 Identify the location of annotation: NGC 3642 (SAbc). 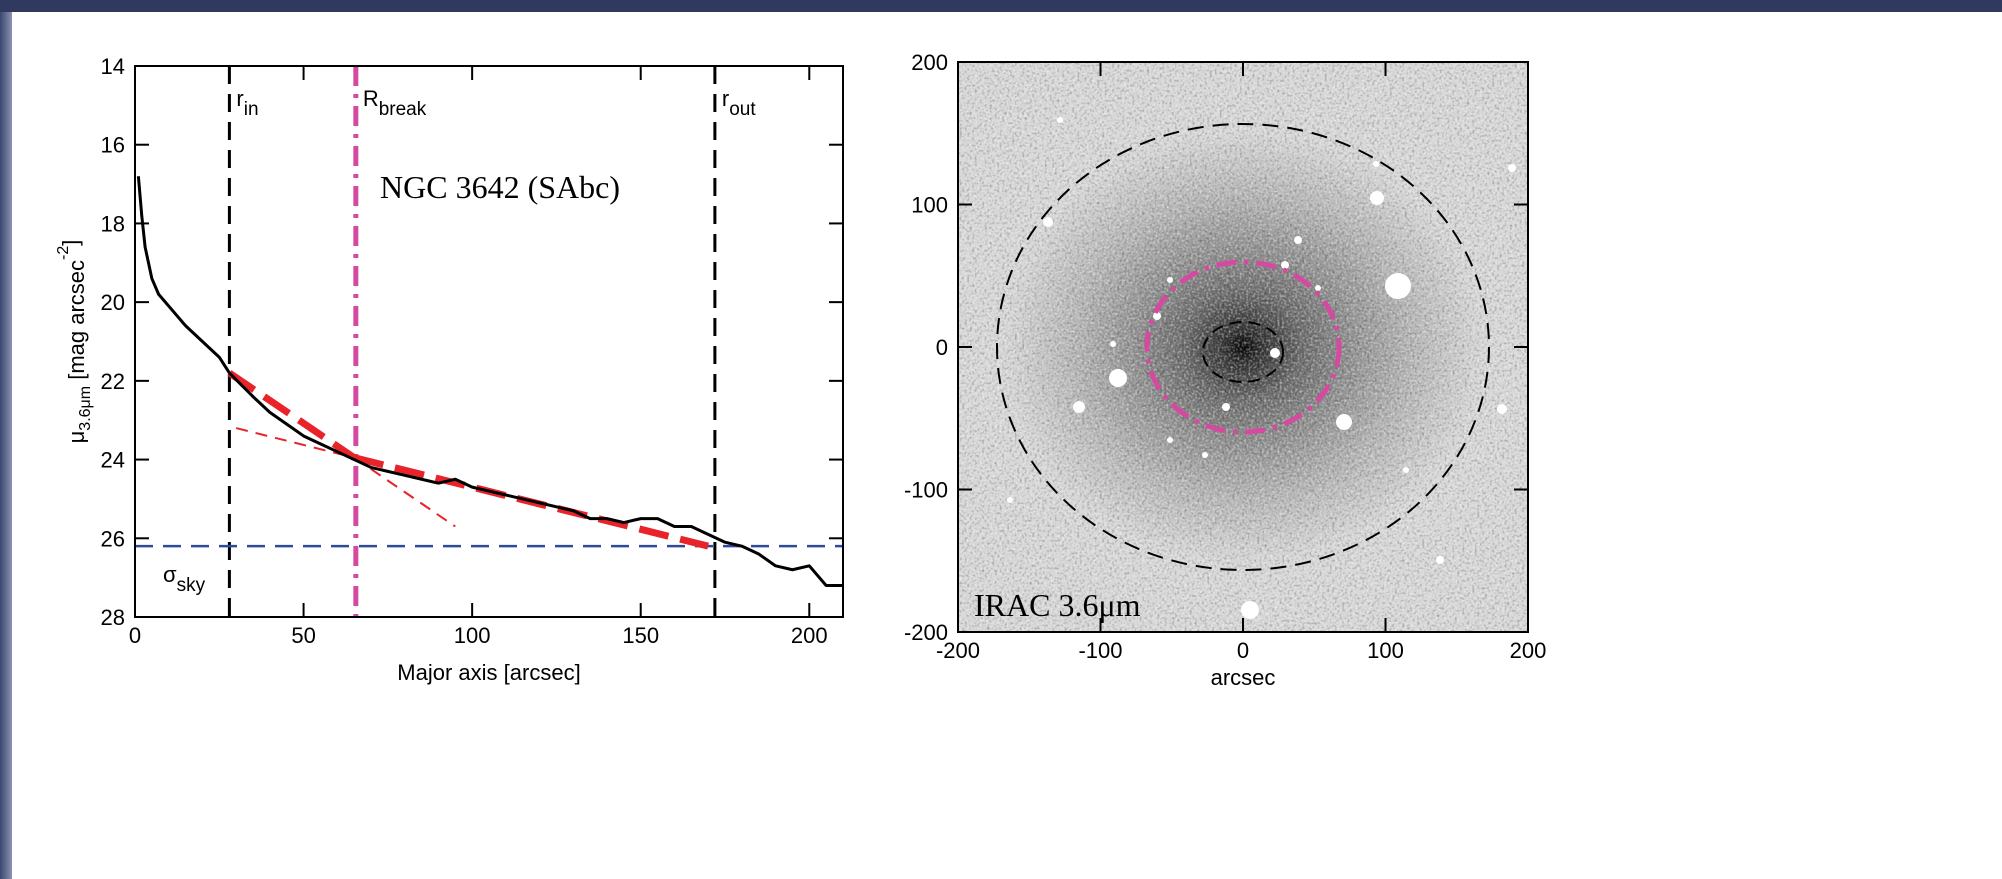
(500, 187).